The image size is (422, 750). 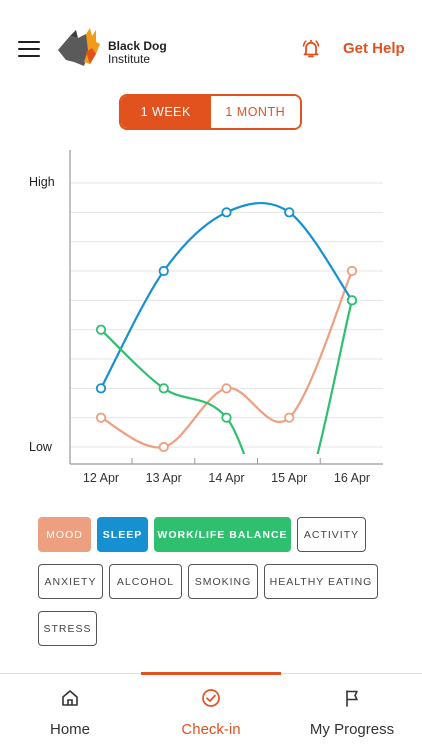 What do you see at coordinates (255, 112) in the screenshot?
I see `toggle-1-month: 1 MONTH` at bounding box center [255, 112].